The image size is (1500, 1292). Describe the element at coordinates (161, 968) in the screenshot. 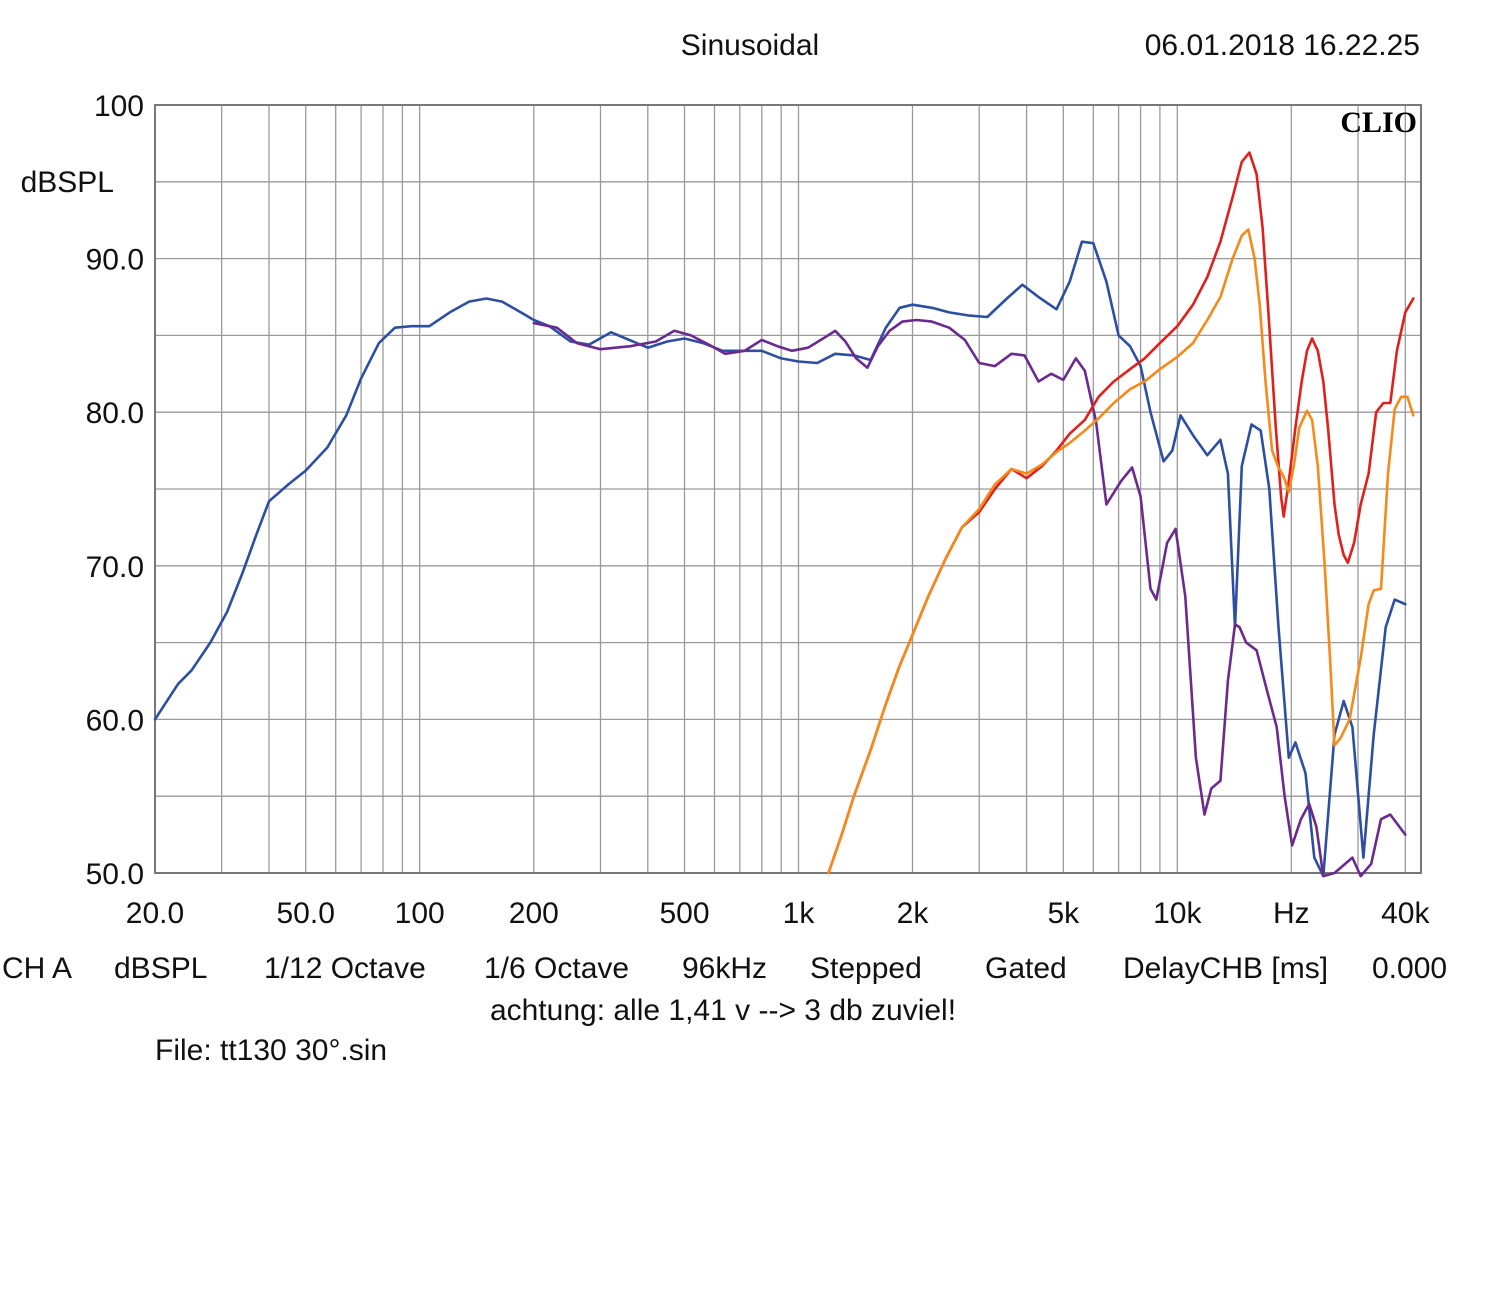

I see `setting-unit: dBSPL` at that location.